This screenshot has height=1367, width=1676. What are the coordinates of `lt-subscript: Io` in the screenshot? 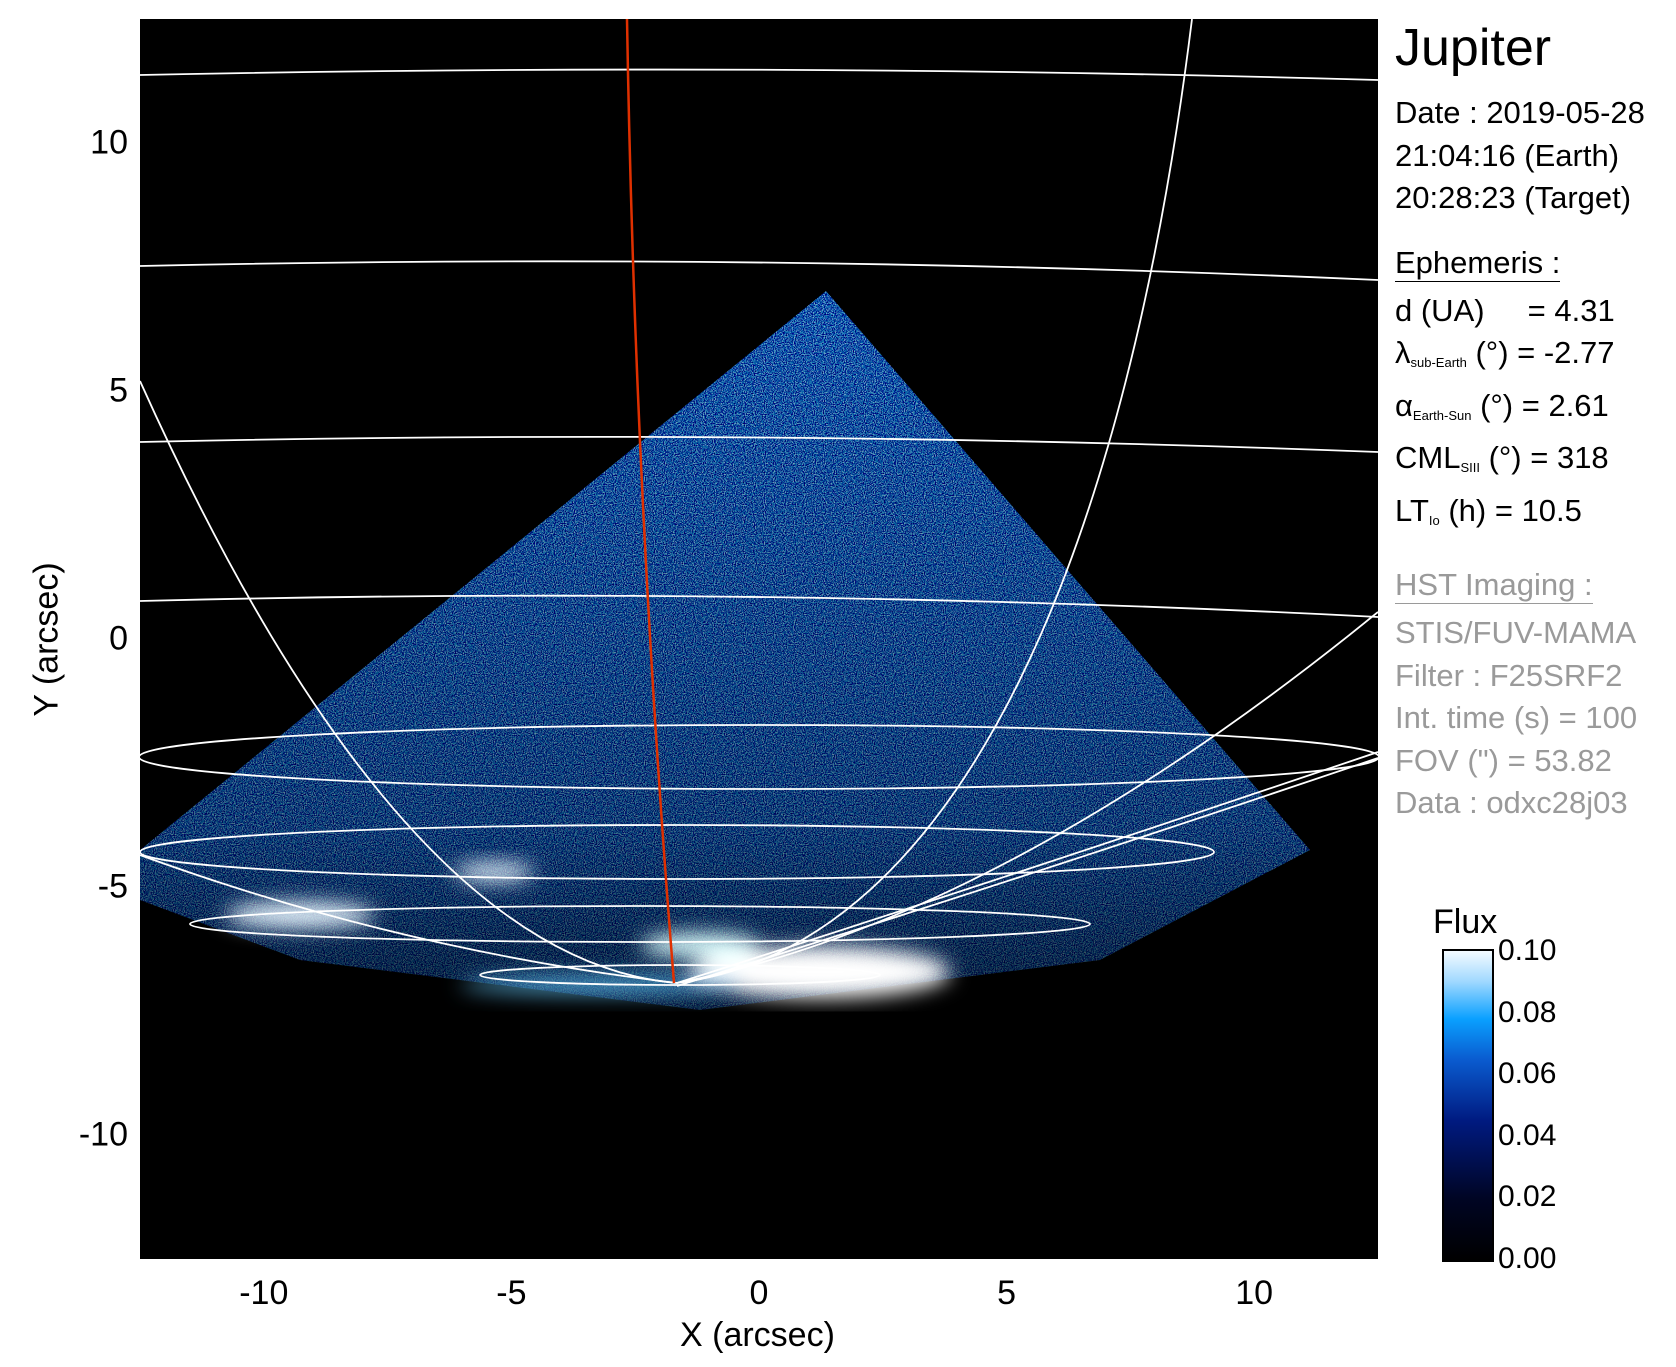 It's located at (1434, 520).